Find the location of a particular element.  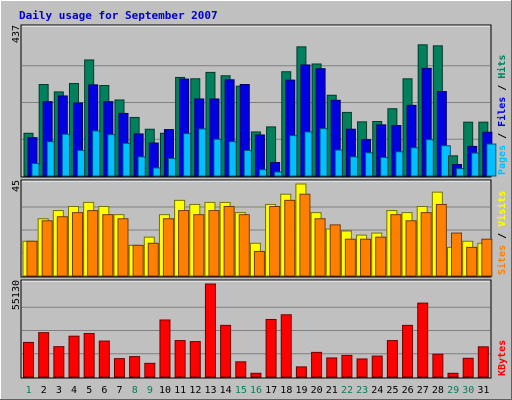

legend-hits: Hits is located at coordinates (502, 67).